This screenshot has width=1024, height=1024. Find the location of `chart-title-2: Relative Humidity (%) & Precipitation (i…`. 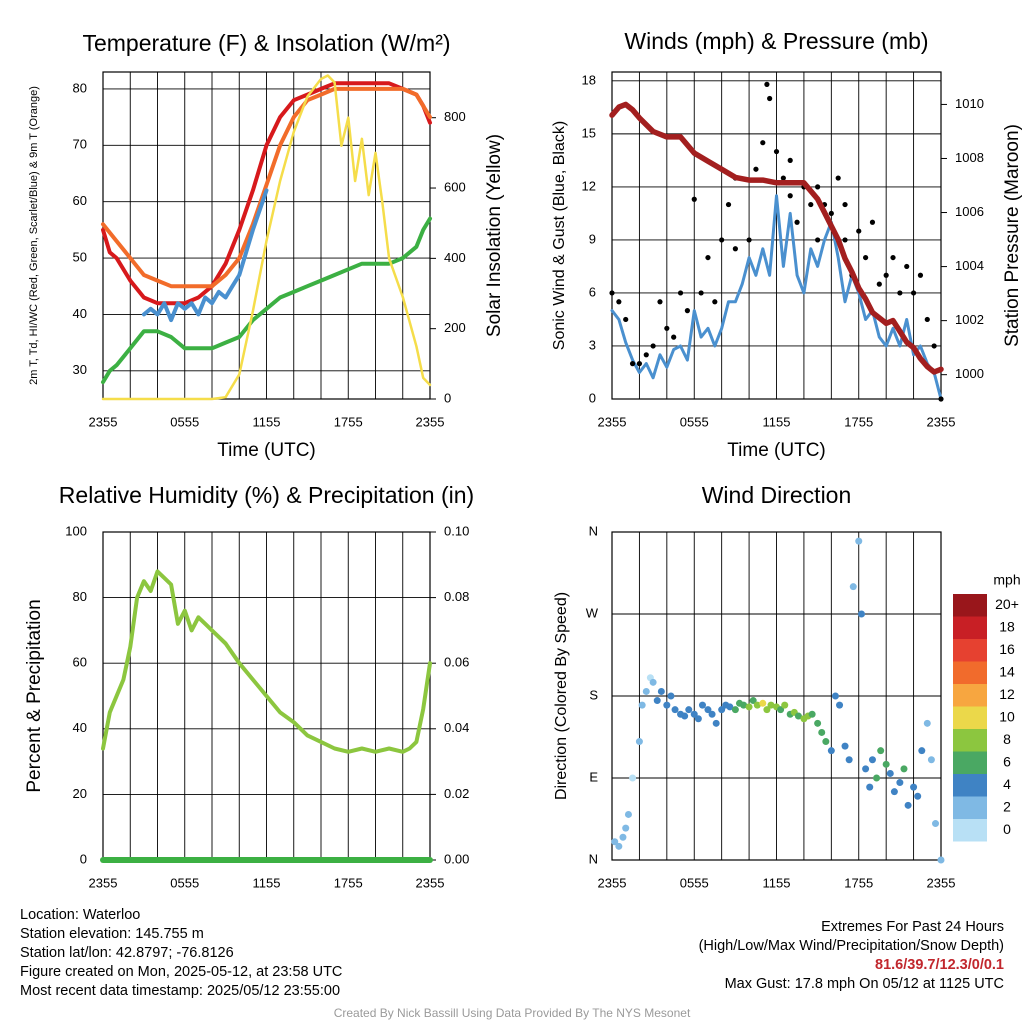

chart-title-2: Relative Humidity (%) & Precipitation (i… is located at coordinates (266, 495).